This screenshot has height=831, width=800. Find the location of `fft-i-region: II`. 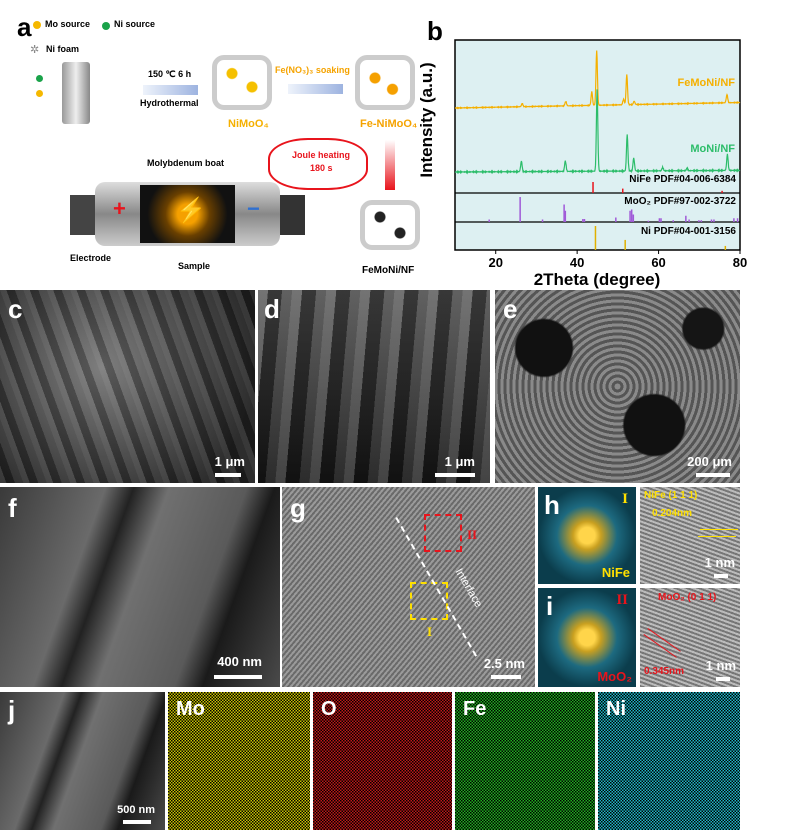

fft-i-region: II is located at coordinates (622, 600).